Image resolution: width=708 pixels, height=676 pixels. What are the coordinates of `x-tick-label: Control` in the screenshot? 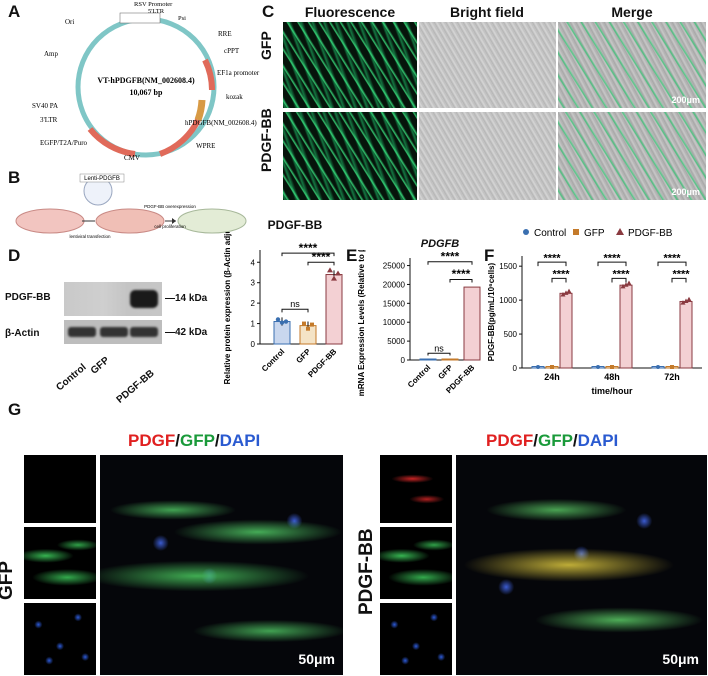 It's located at (273, 360).